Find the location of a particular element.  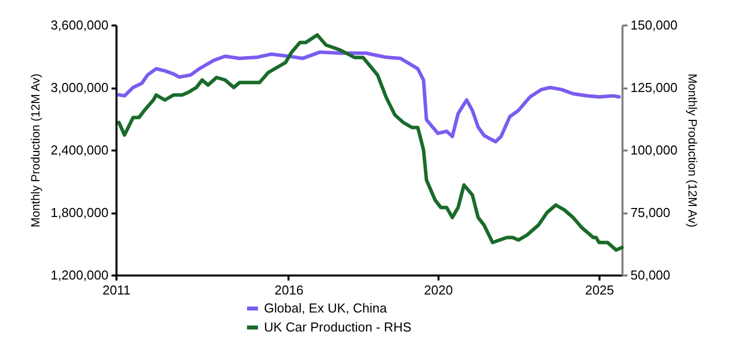

x-tick-label: 2011 is located at coordinates (116, 290).